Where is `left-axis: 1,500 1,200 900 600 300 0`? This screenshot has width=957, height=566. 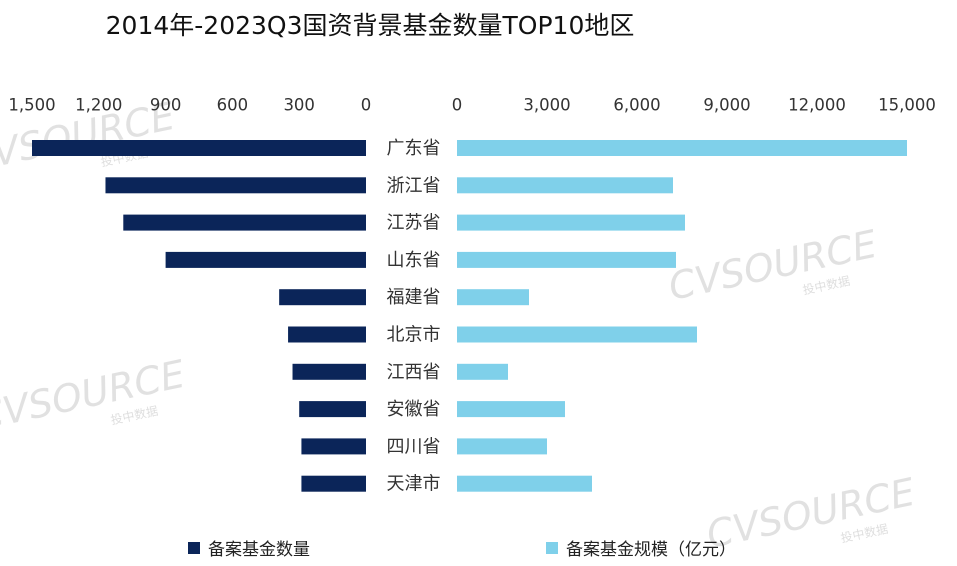 left-axis: 1,500 1,200 900 600 300 0 is located at coordinates (189, 105).